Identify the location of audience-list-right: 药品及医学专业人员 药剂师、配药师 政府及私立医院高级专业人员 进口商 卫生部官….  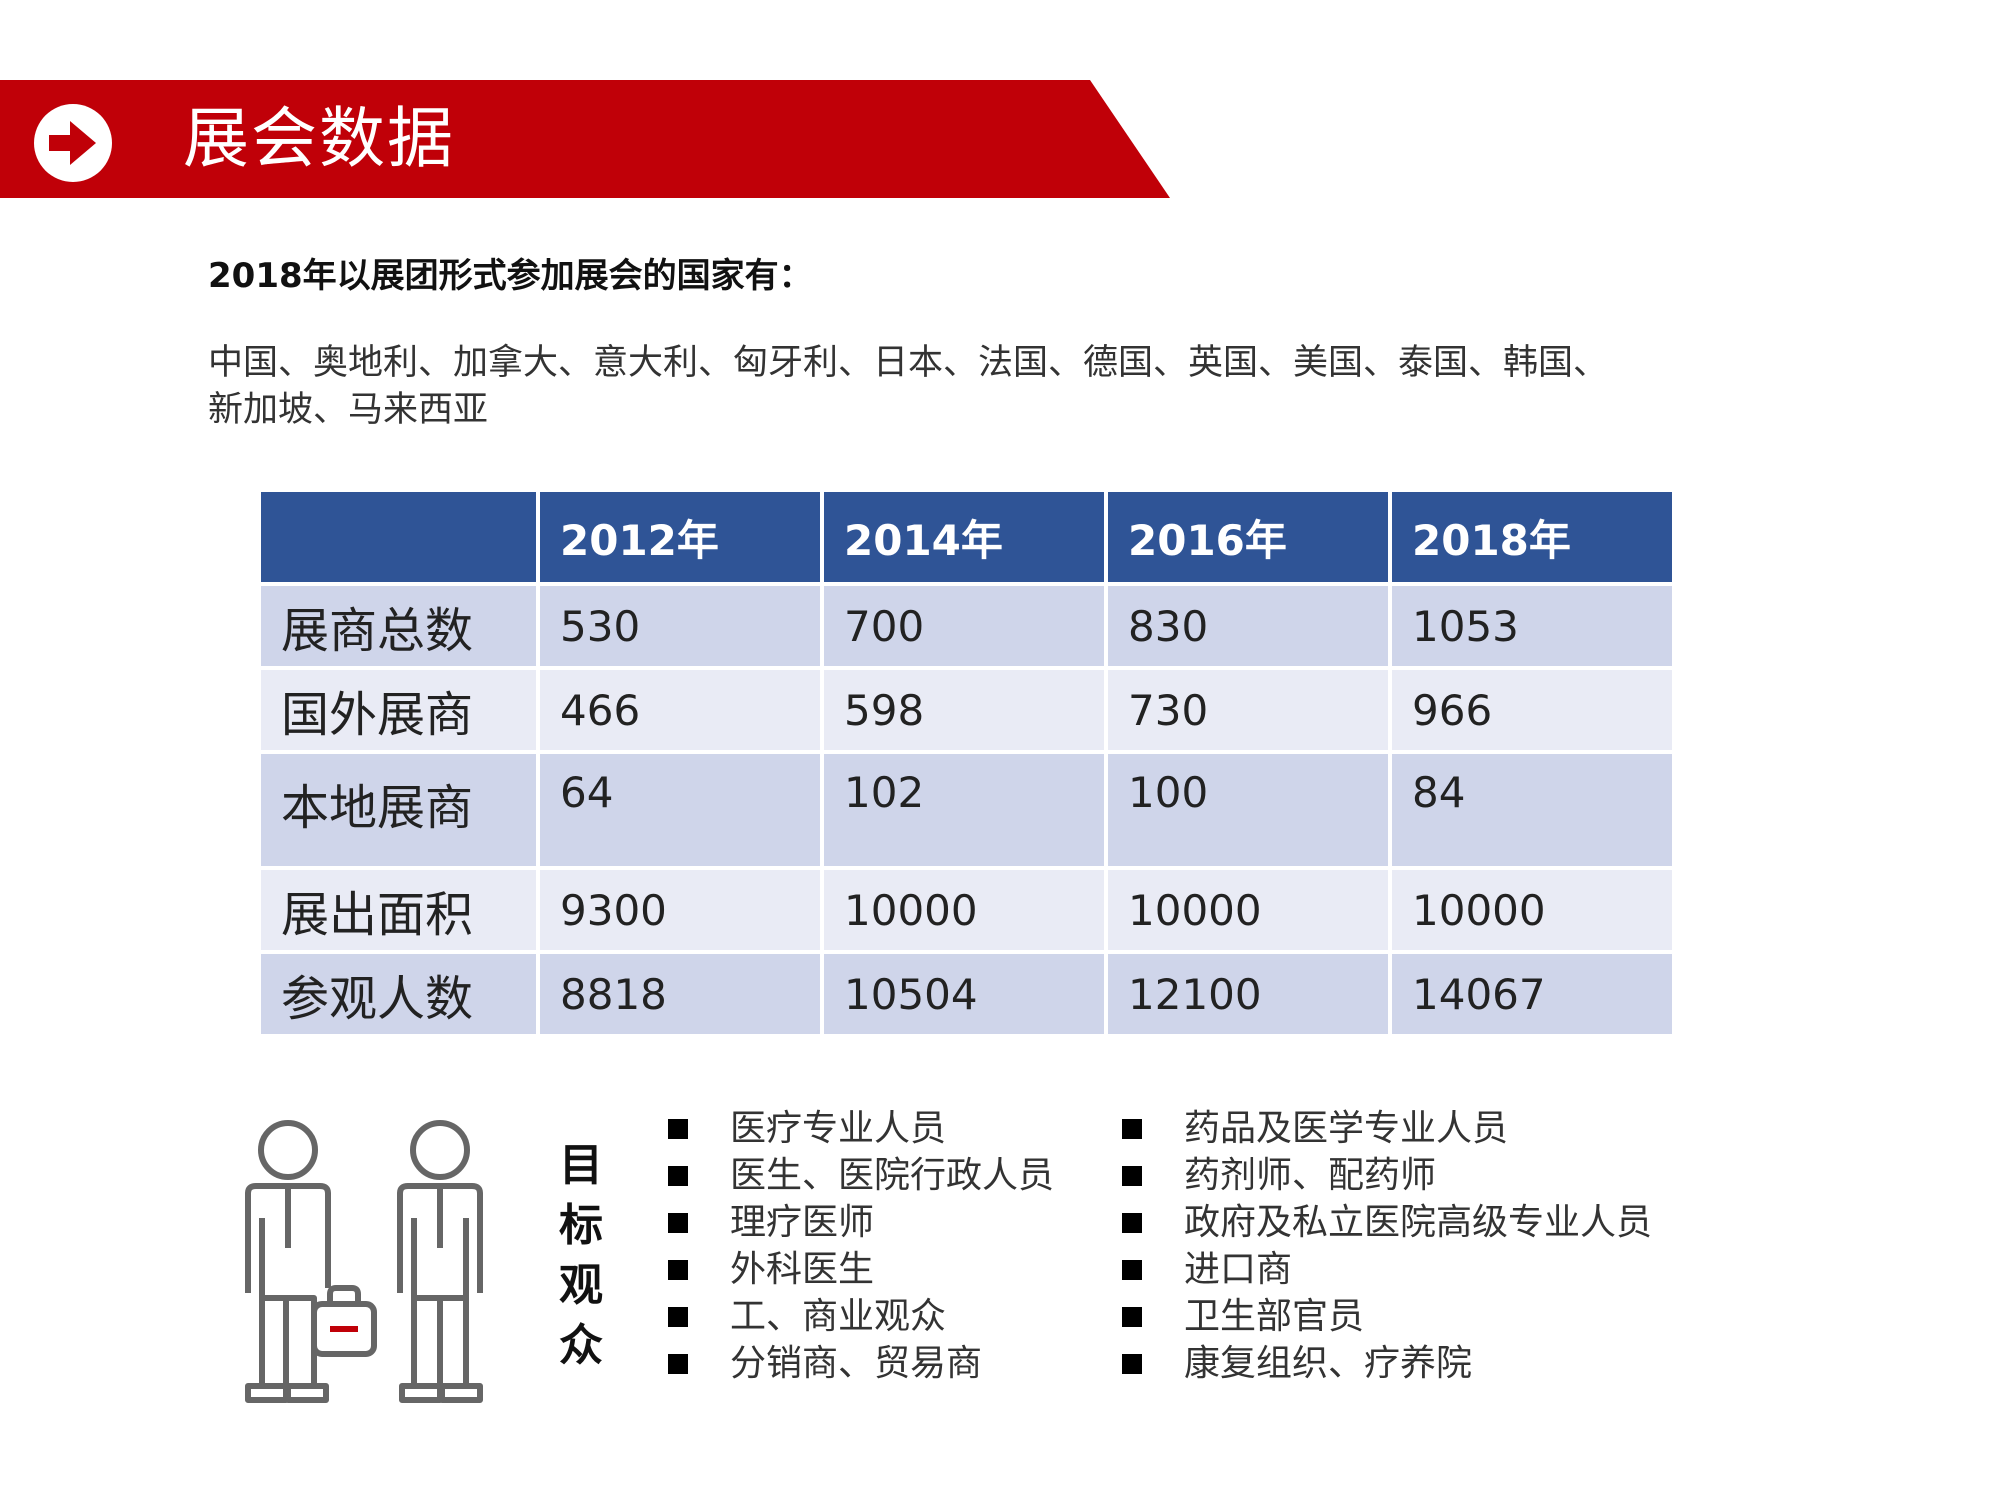
(1387, 1246).